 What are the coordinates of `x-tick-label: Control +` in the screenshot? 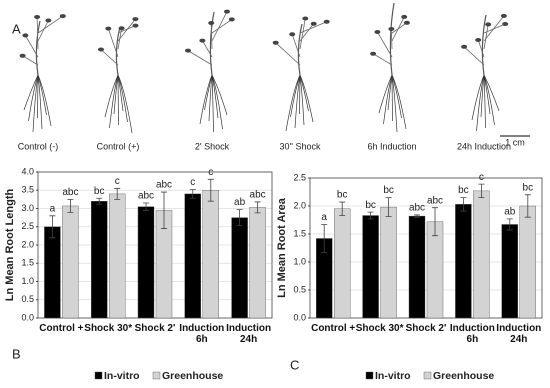 It's located at (333, 328).